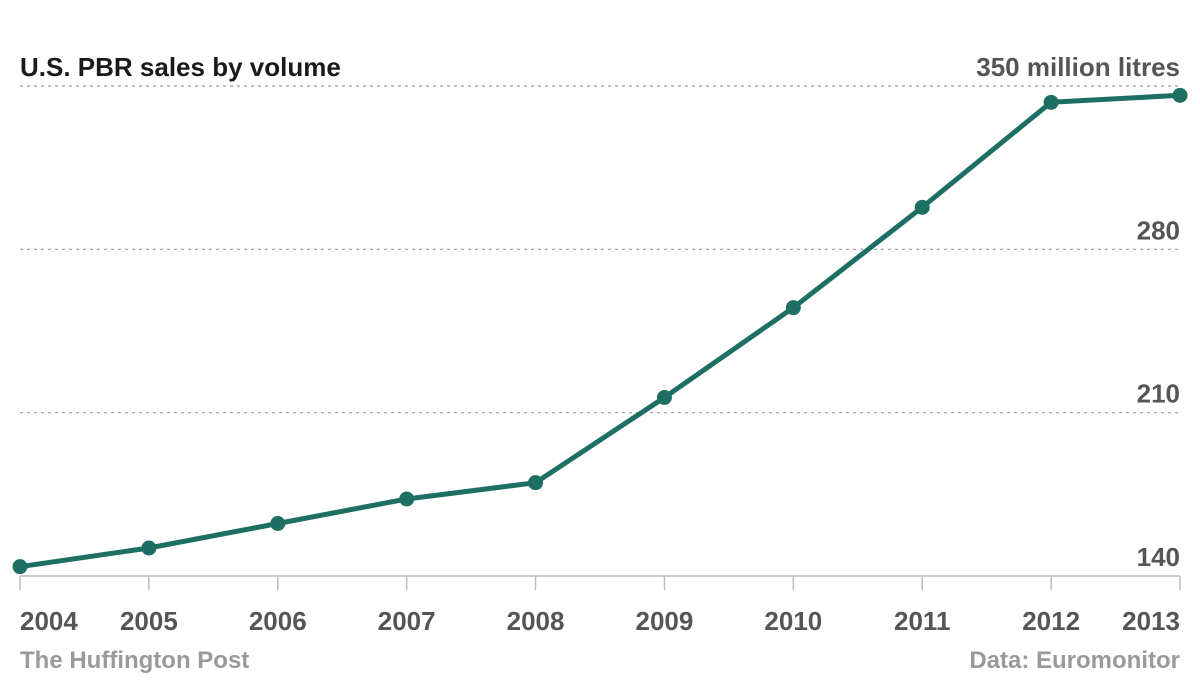 This screenshot has width=1200, height=681. Describe the element at coordinates (793, 621) in the screenshot. I see `x-tick-label: 2010` at that location.